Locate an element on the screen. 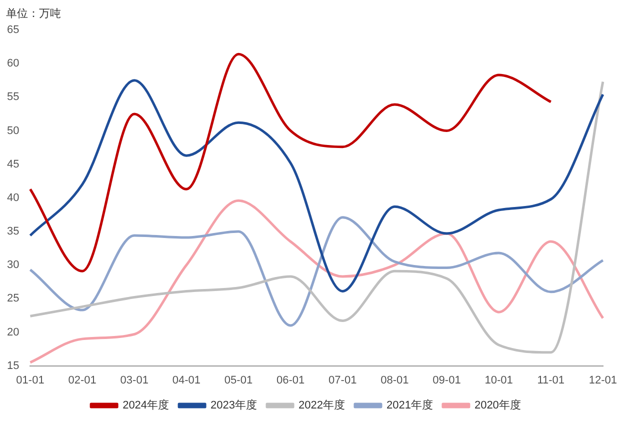  y-tick-label: 60 is located at coordinates (13, 64).